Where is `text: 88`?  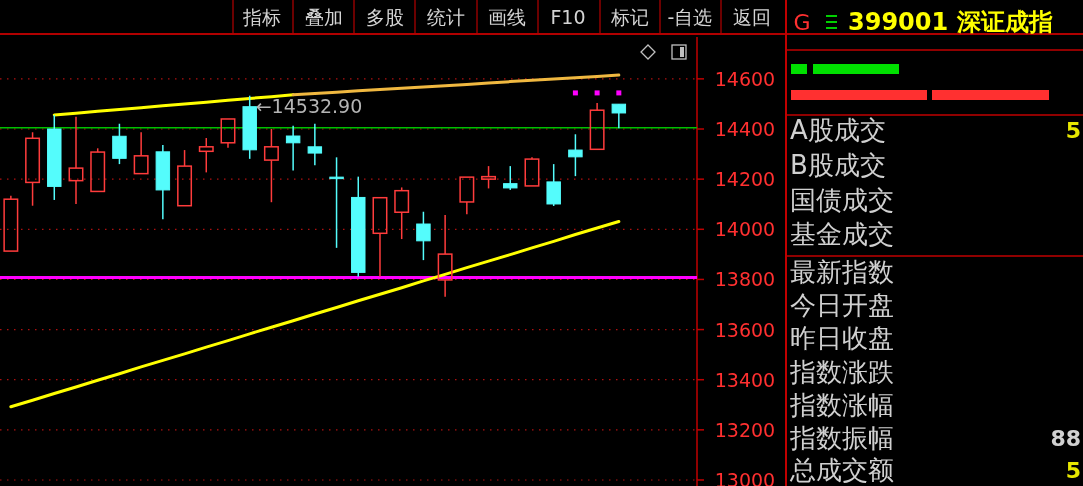
text: 88 is located at coordinates (1065, 438).